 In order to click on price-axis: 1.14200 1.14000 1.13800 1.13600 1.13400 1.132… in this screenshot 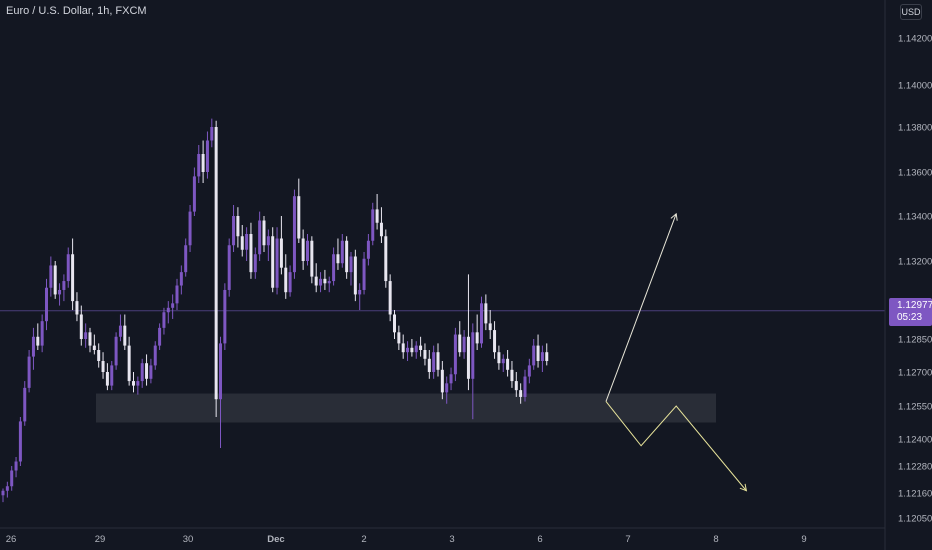, I will do `click(908, 275)`.